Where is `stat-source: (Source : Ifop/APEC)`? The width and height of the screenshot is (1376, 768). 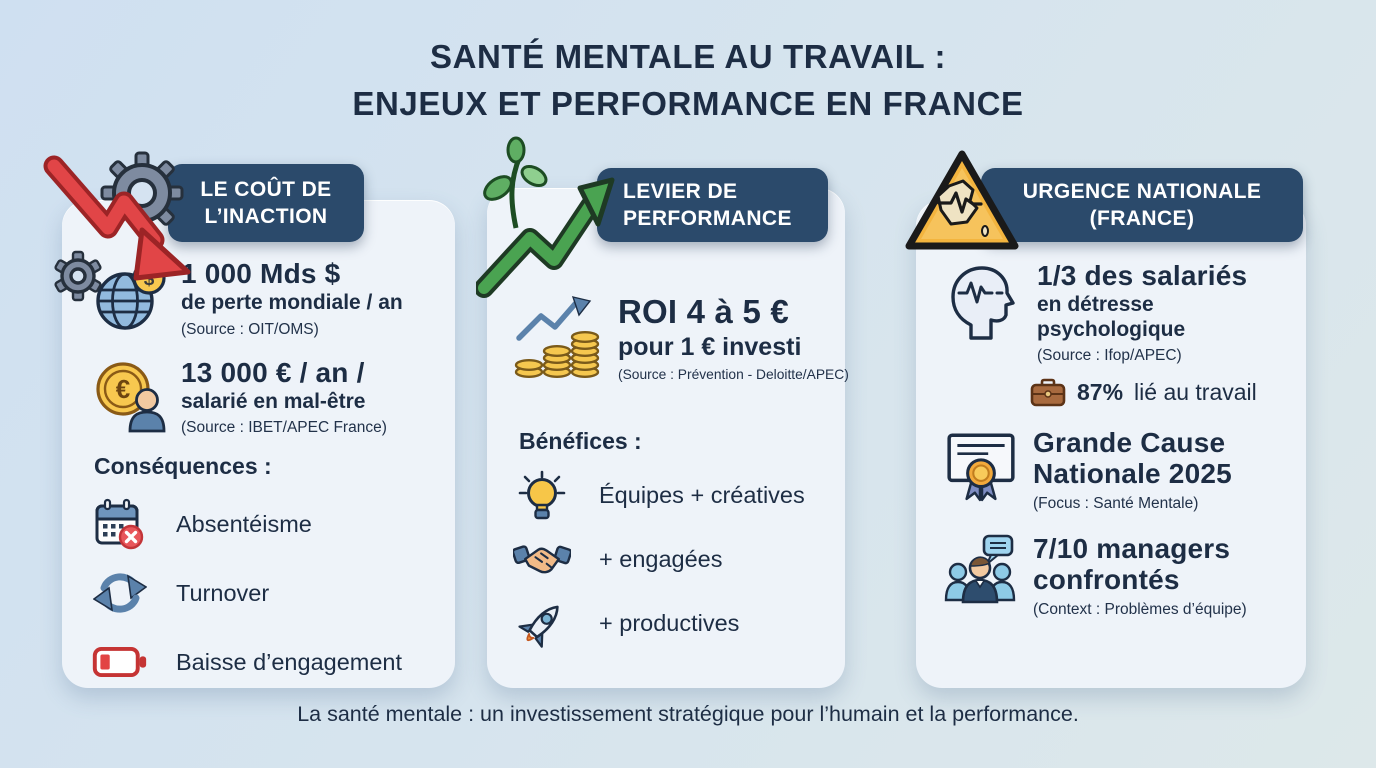 stat-source: (Source : Ifop/APEC) is located at coordinates (1109, 356).